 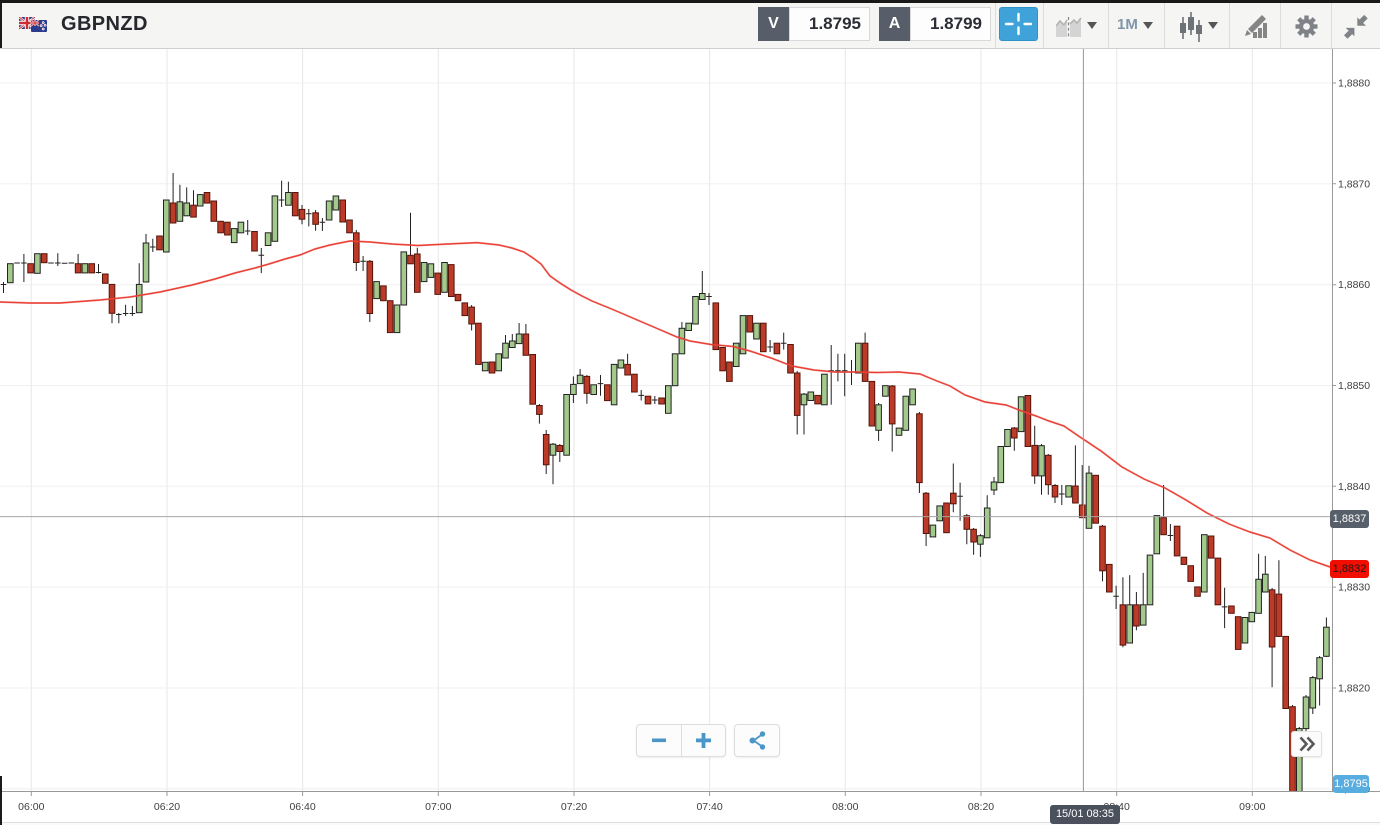 What do you see at coordinates (302, 807) in the screenshot?
I see `svg-text: 06:40` at bounding box center [302, 807].